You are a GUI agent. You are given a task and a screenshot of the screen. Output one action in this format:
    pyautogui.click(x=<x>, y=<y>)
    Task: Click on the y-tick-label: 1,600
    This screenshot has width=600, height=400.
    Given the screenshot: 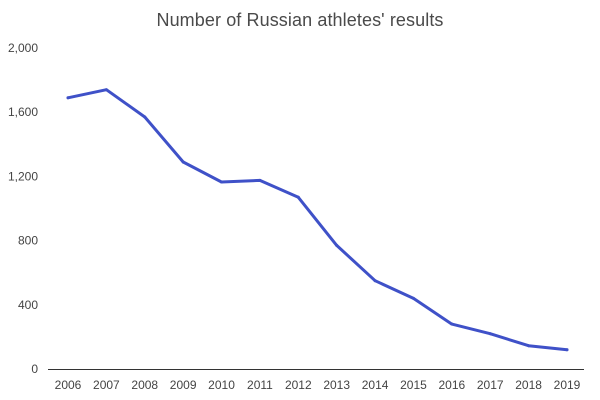 What is the action you would take?
    pyautogui.click(x=23, y=112)
    